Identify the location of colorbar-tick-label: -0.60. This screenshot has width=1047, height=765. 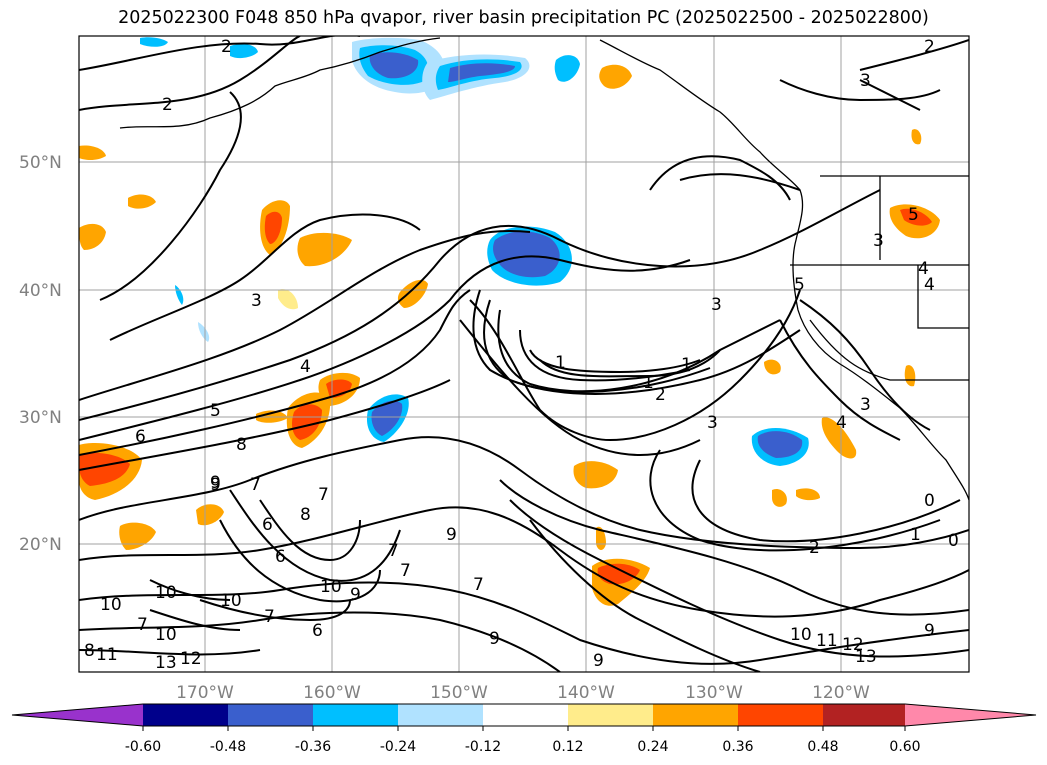
(143, 747).